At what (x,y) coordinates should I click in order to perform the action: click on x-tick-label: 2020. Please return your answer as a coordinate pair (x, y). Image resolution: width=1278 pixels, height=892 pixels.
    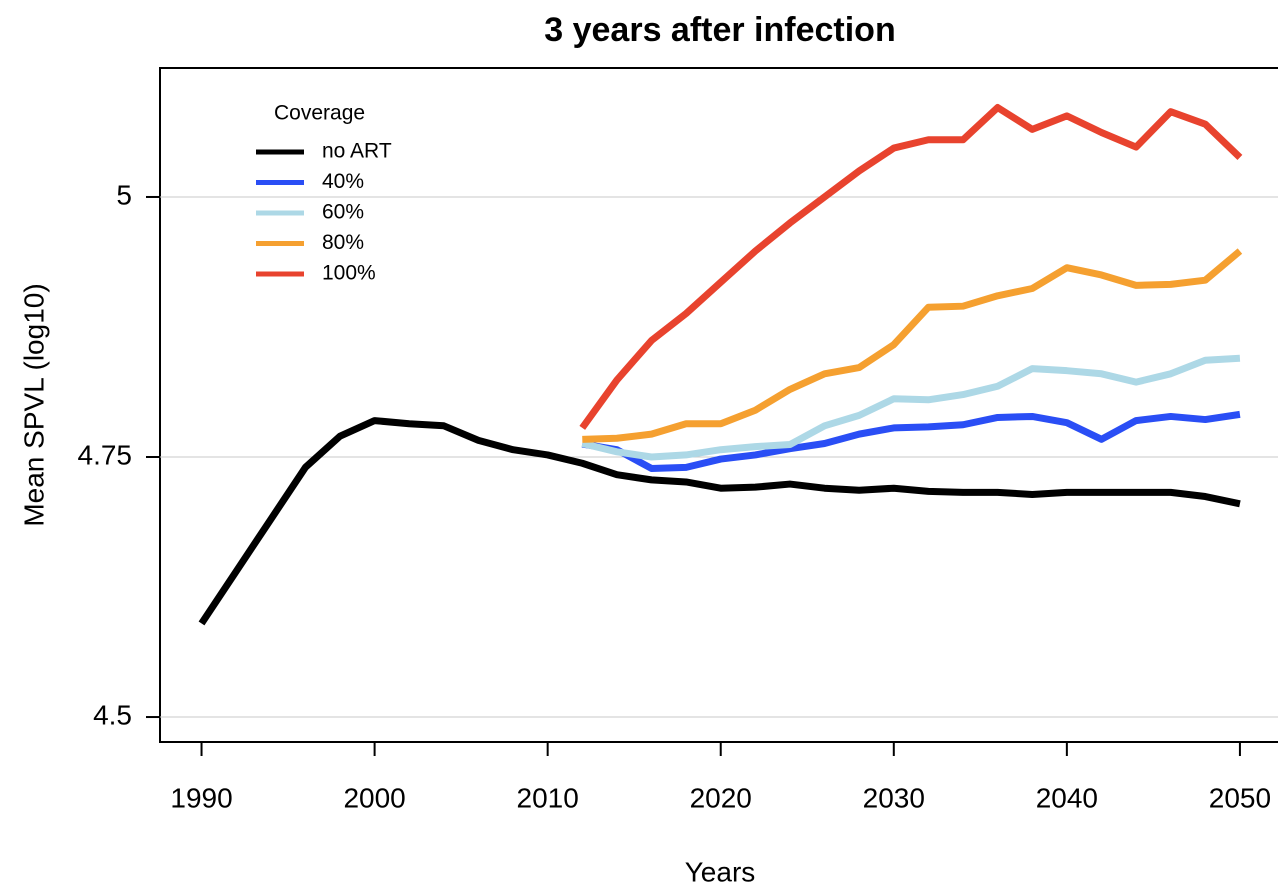
    Looking at the image, I should click on (721, 797).